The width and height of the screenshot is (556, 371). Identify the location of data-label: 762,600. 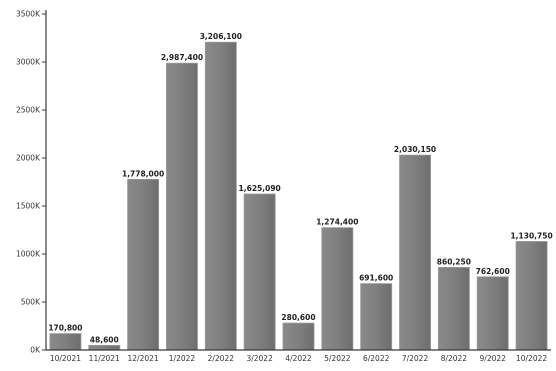
(493, 271).